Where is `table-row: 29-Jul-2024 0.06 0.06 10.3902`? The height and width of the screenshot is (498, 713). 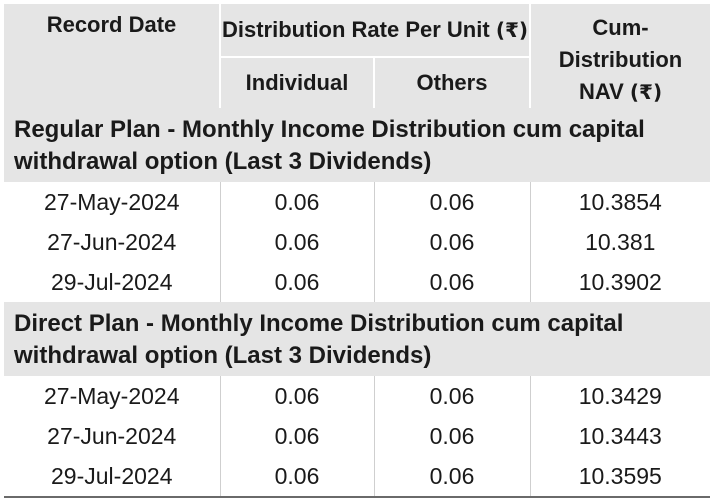
table-row: 29-Jul-2024 0.06 0.06 10.3902 is located at coordinates (357, 282).